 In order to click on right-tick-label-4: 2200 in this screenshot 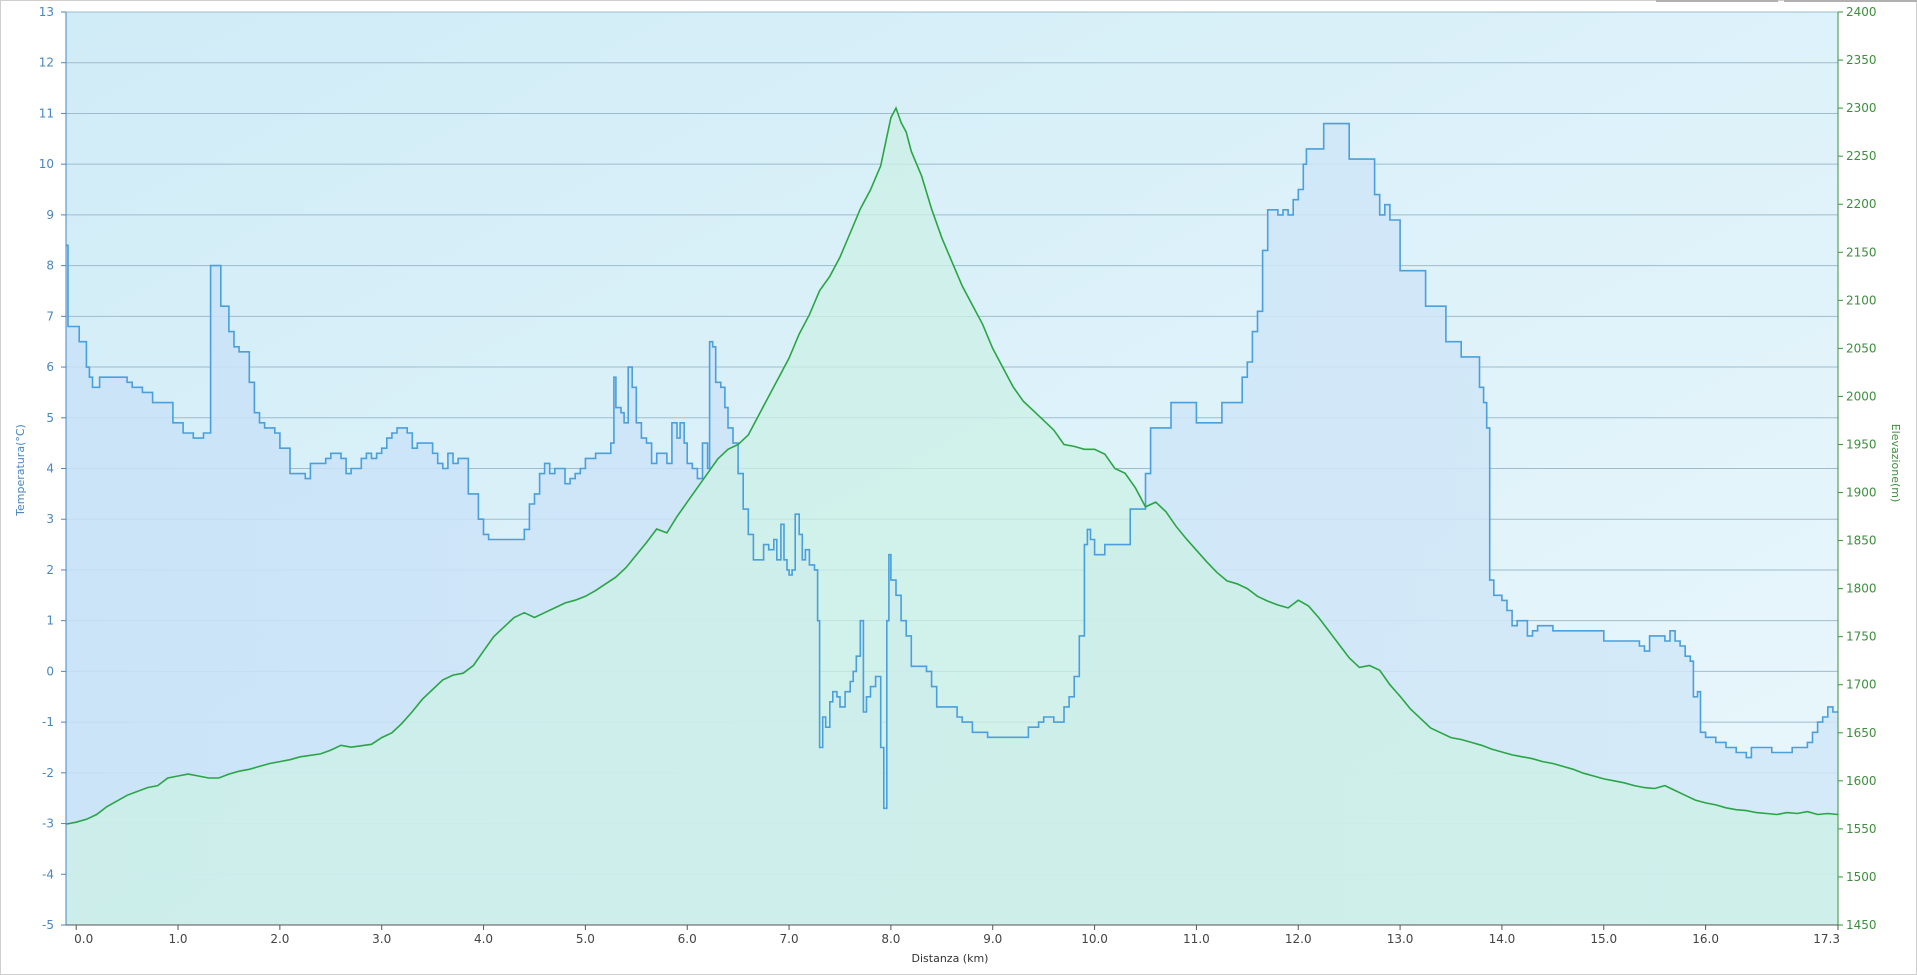, I will do `click(1861, 204)`.